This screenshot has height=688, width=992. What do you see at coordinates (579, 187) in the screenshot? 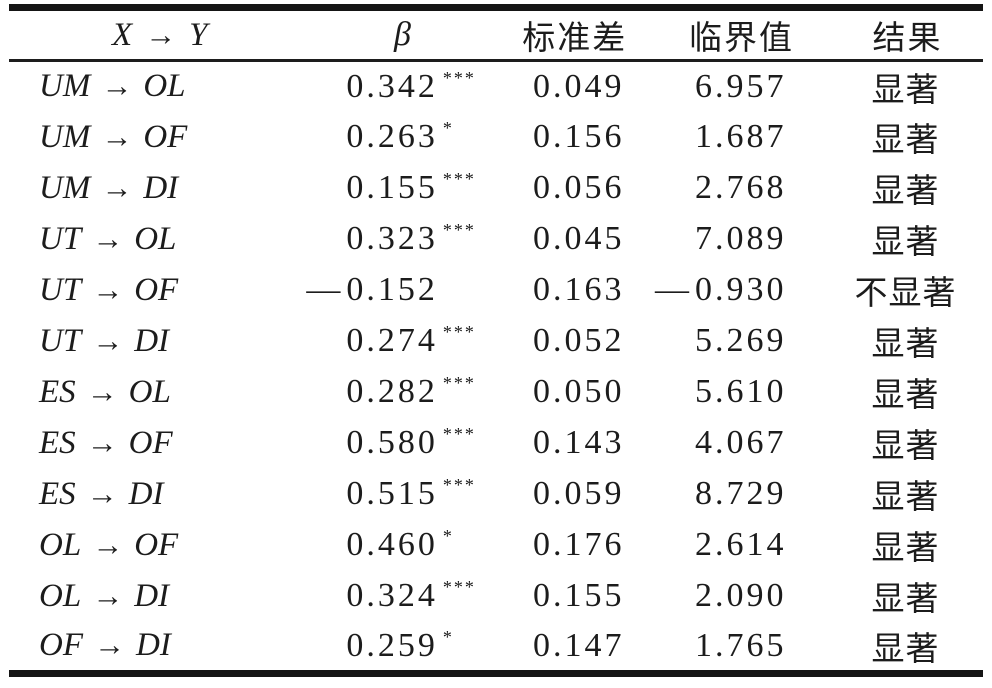
I see `se-value: 0.056` at bounding box center [579, 187].